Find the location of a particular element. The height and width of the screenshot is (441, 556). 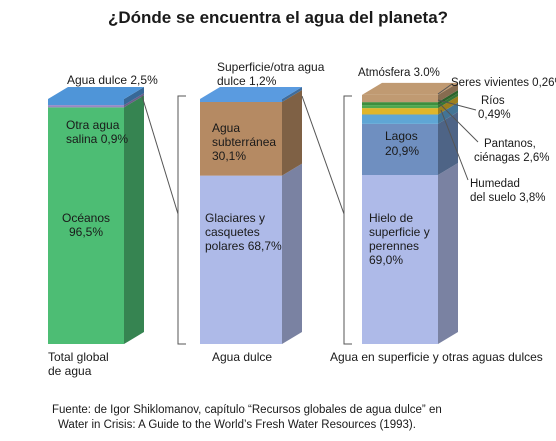

bar3-side-ice is located at coordinates (448, 253).